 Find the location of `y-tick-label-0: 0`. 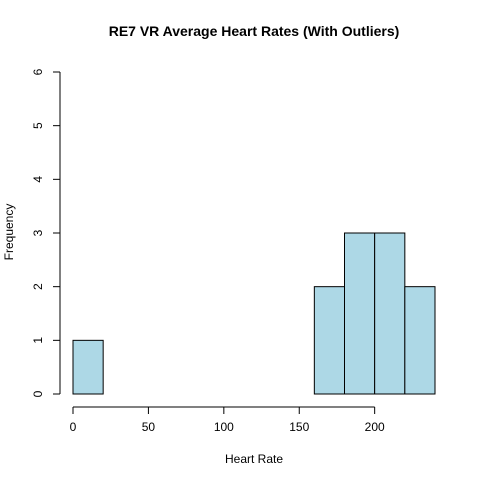

y-tick-label-0: 0 is located at coordinates (38, 393).